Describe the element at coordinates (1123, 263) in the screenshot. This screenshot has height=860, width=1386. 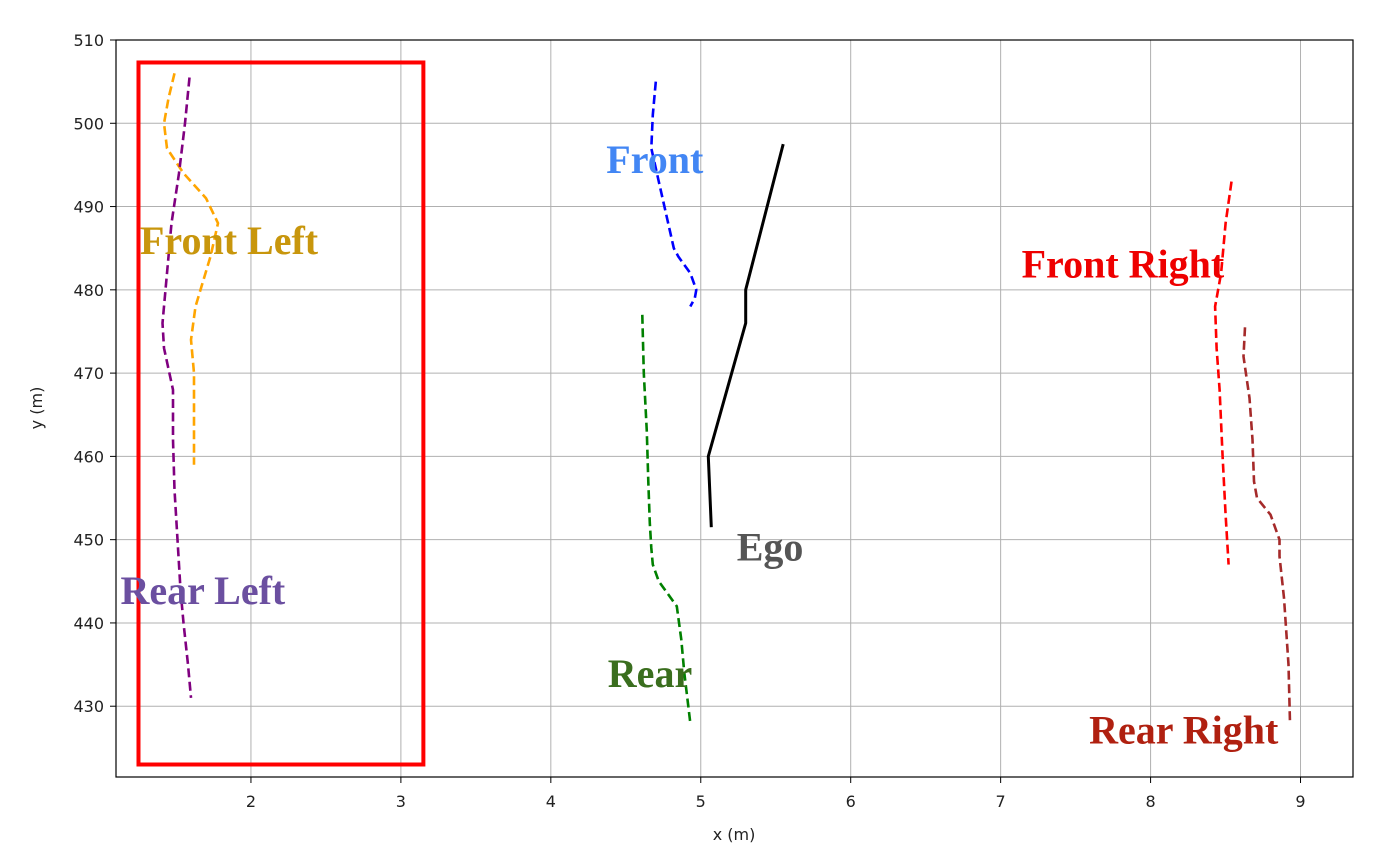
I see `series-label-front-right: Front Right` at that location.